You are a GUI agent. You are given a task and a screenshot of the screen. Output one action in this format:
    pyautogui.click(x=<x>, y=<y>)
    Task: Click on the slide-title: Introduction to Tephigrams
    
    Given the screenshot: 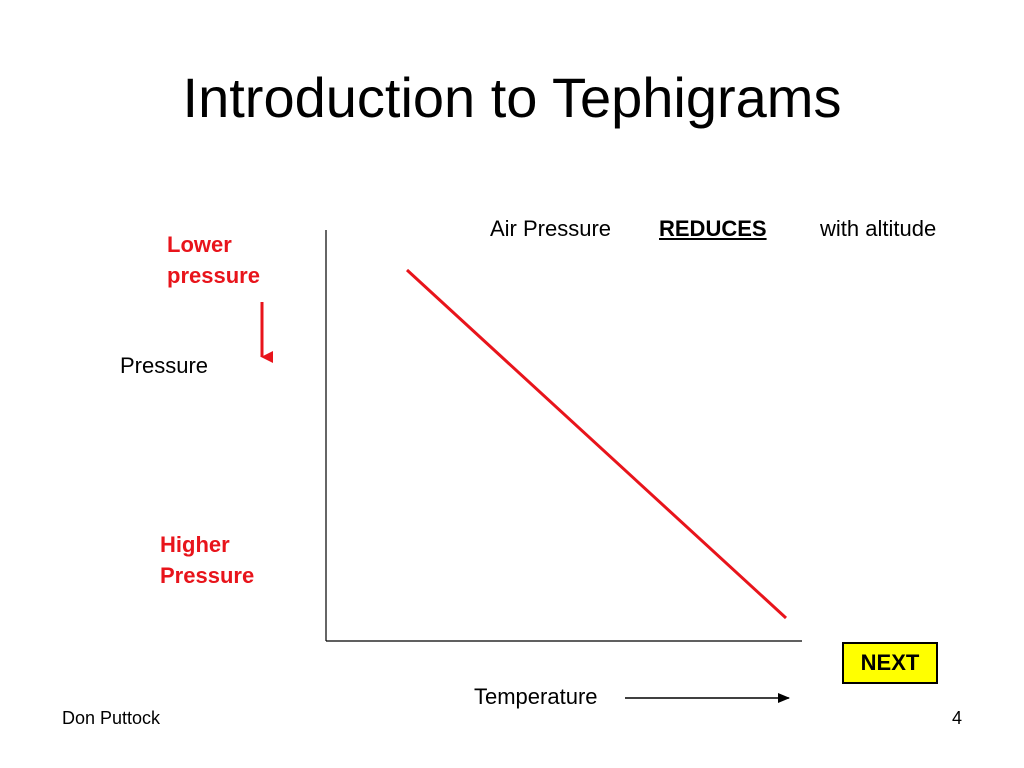 What is the action you would take?
    pyautogui.click(x=512, y=97)
    